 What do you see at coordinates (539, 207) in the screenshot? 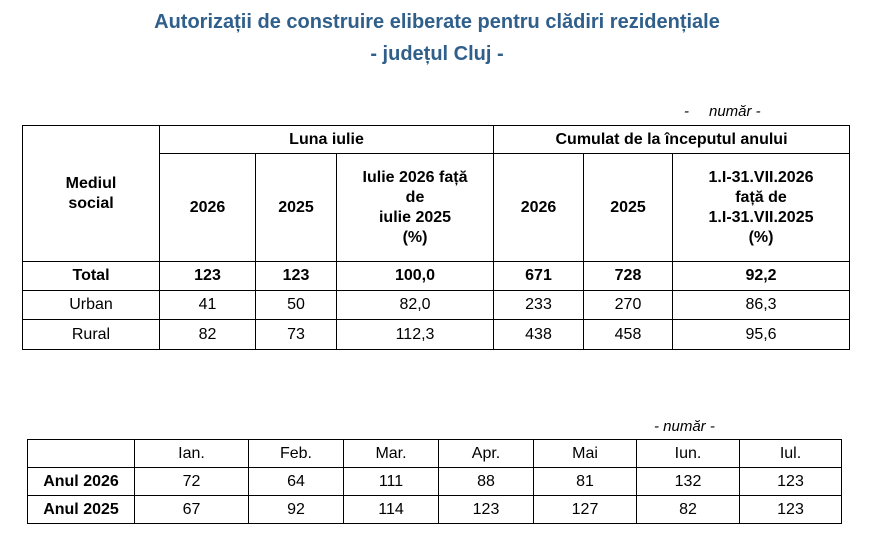
I see `header-cum-2026: 2026` at bounding box center [539, 207].